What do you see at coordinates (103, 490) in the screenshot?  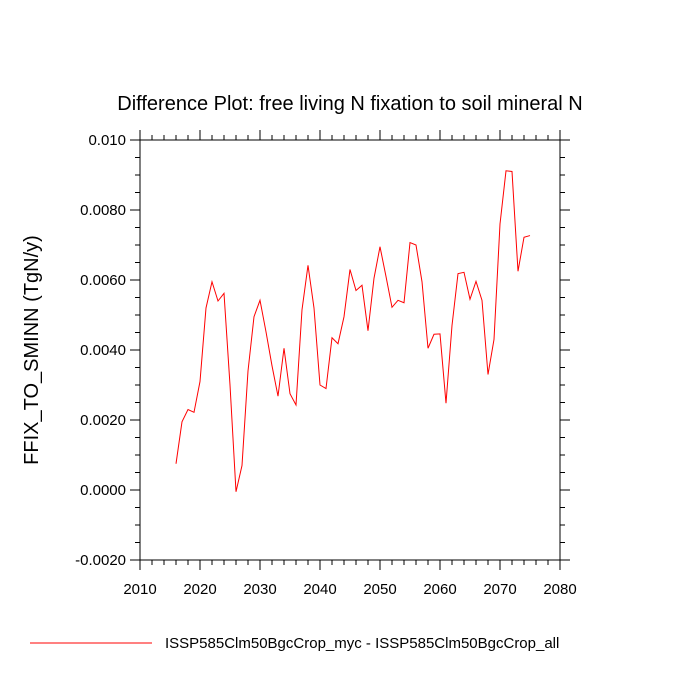 I see `y-tick-label: 0.0000` at bounding box center [103, 490].